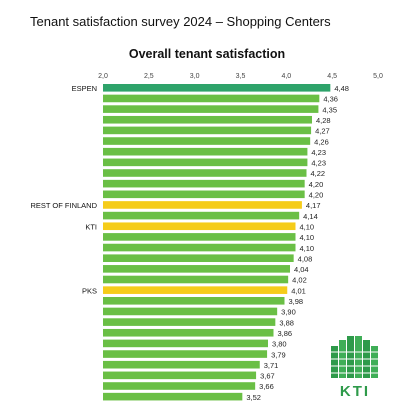 This screenshot has width=414, height=420. I want to click on bar-value-label: 3,86, so click(285, 333).